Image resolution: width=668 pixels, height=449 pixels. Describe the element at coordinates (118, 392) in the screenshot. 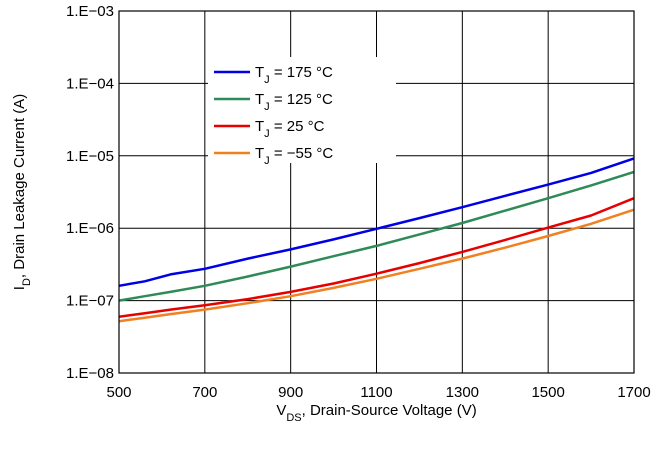

I see `x-tick-label-0: 500` at that location.